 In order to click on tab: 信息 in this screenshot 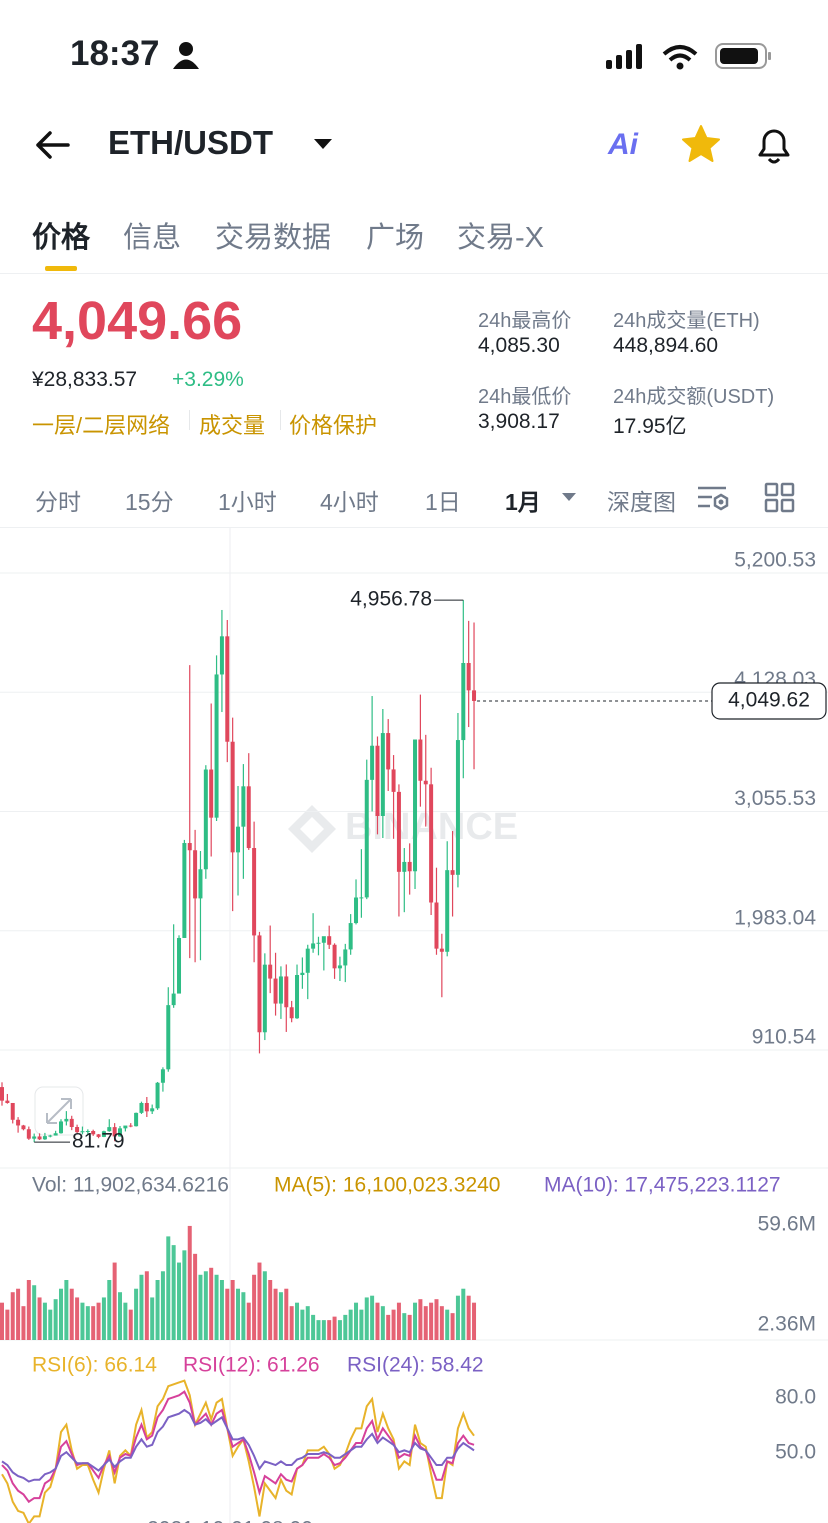, I will do `click(152, 238)`.